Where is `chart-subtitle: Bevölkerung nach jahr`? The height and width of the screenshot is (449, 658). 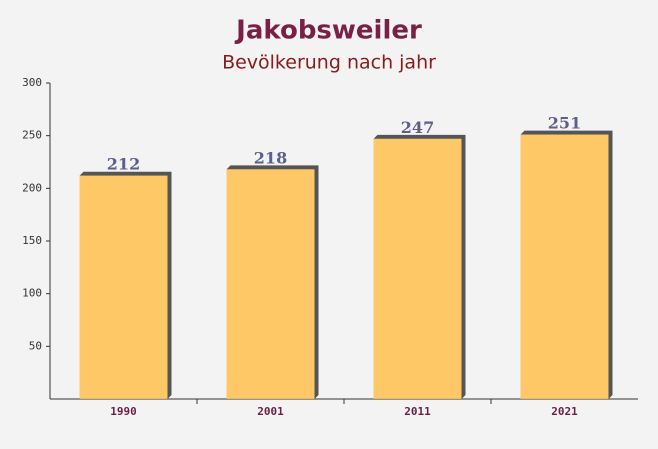
chart-subtitle: Bevölkerung nach jahr is located at coordinates (329, 63).